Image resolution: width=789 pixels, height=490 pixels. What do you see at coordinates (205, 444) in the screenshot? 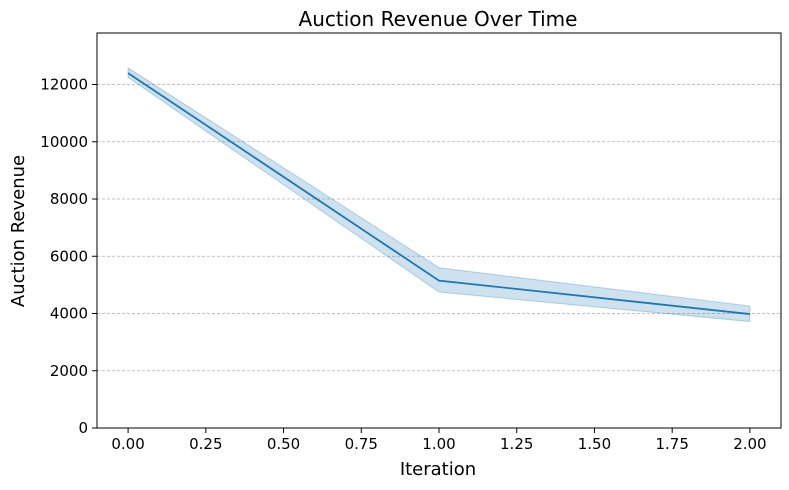
I see `x-tick-label: 0.25` at bounding box center [205, 444].